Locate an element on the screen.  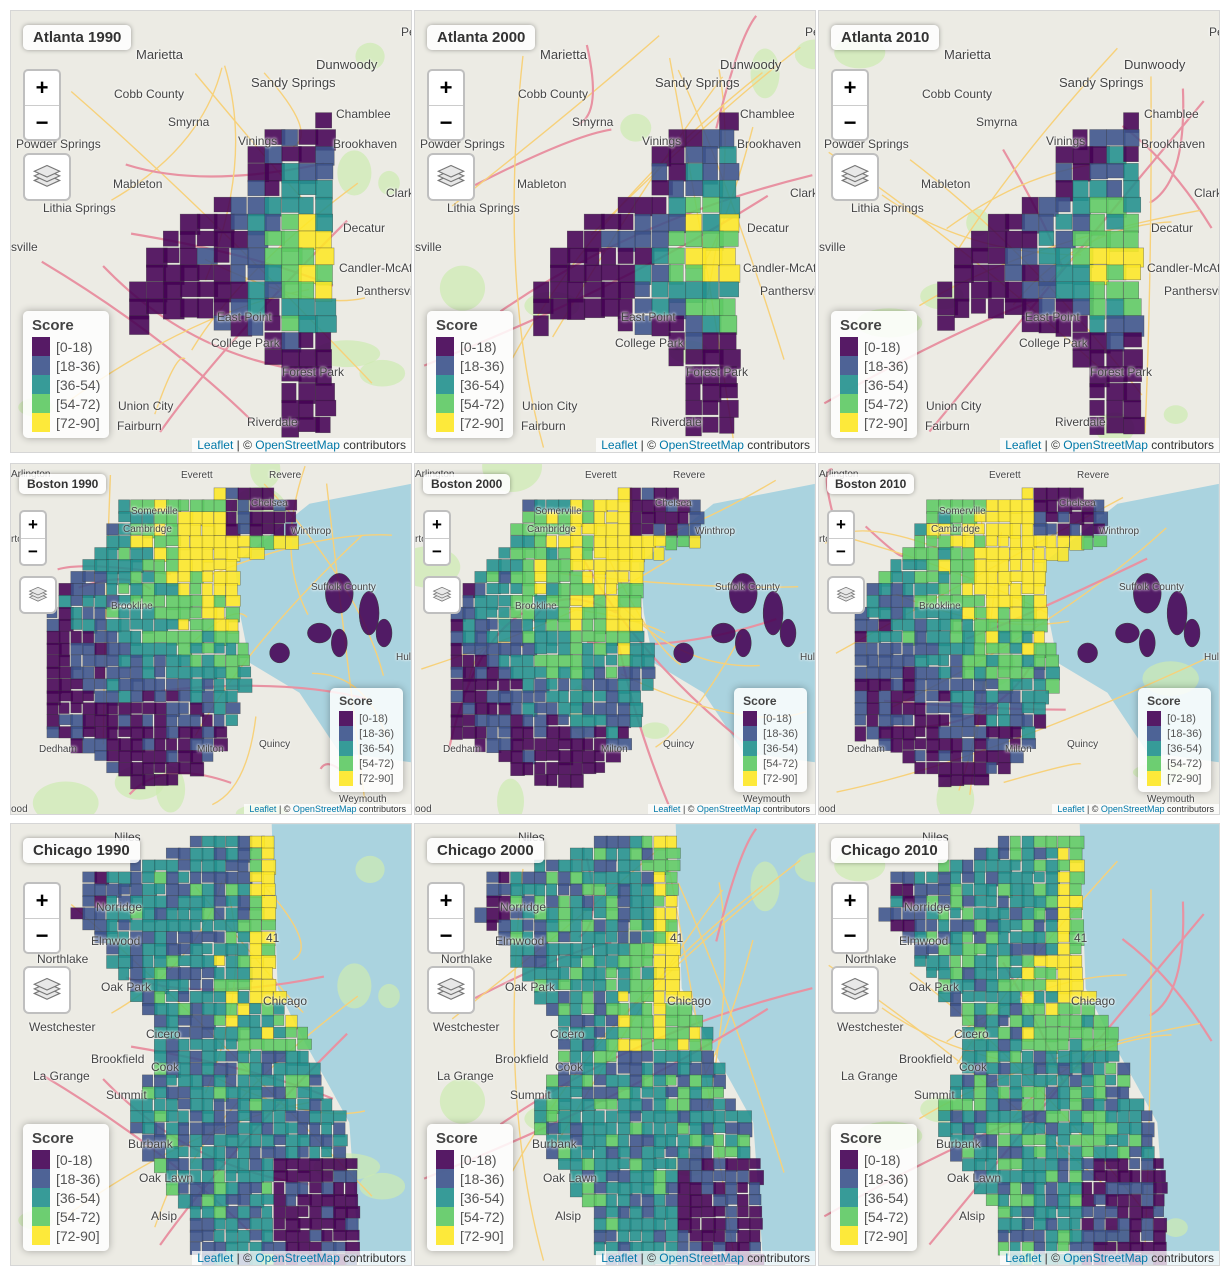
island-tract is located at coordinates (319, 633).